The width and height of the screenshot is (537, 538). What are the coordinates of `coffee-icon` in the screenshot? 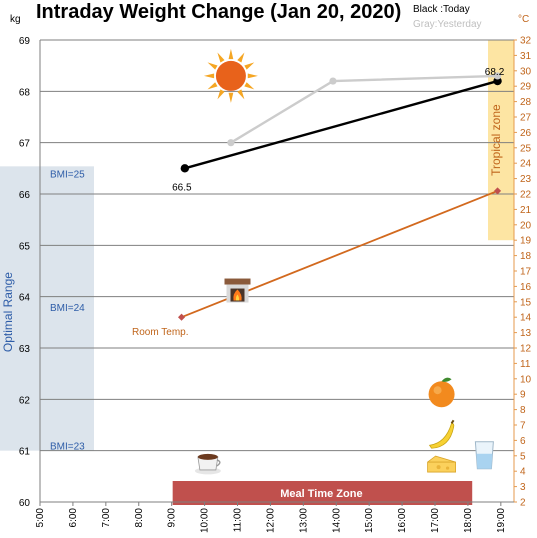 It's located at (207, 464).